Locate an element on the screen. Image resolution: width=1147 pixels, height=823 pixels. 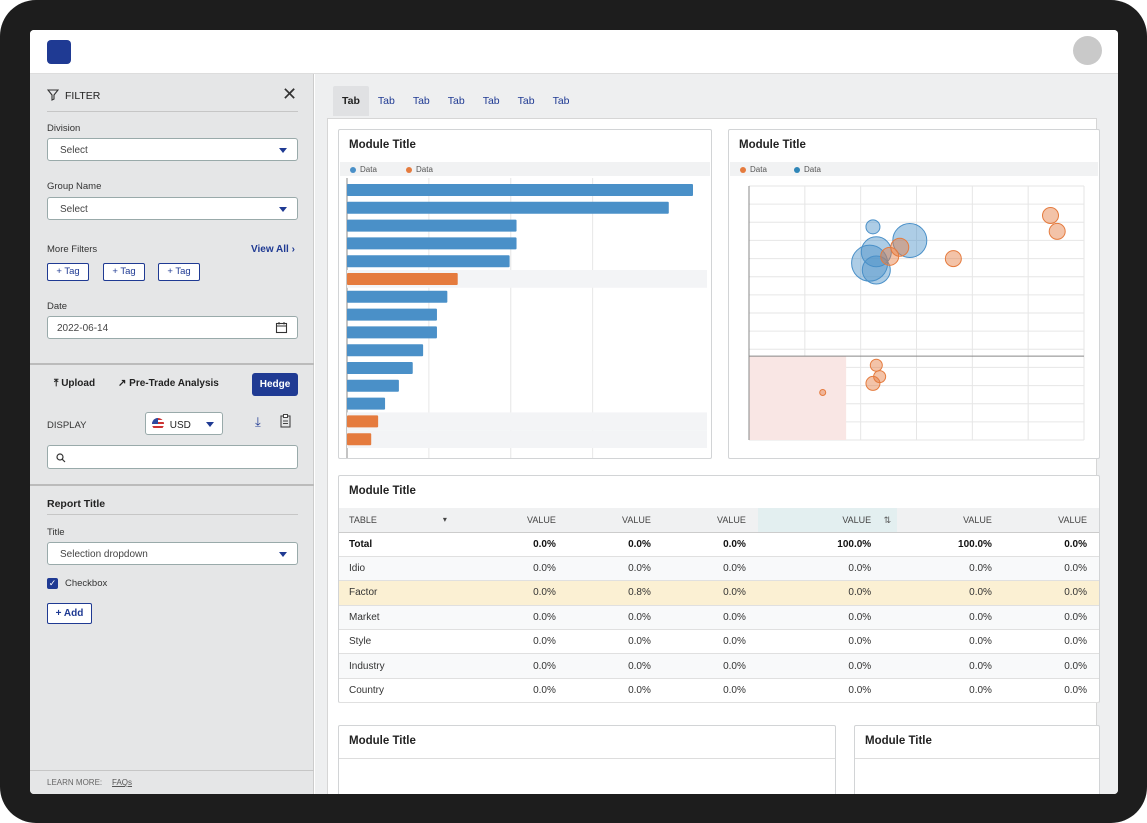
trend-icon: ↗ is located at coordinates (122, 383).